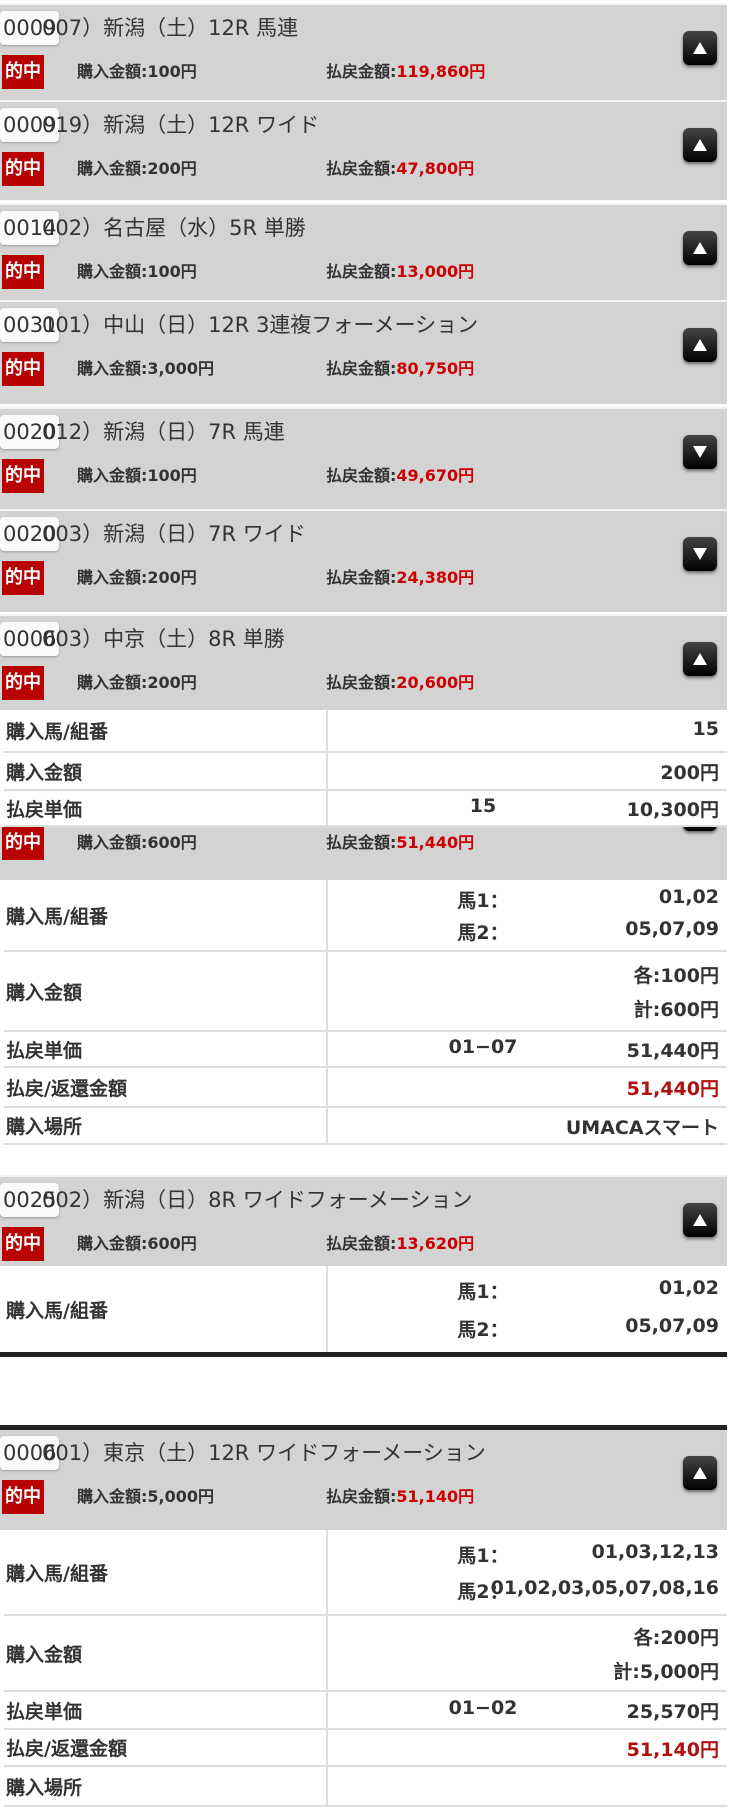 The width and height of the screenshot is (731, 1807). Describe the element at coordinates (689, 773) in the screenshot. I see `value-text: 200円` at that location.